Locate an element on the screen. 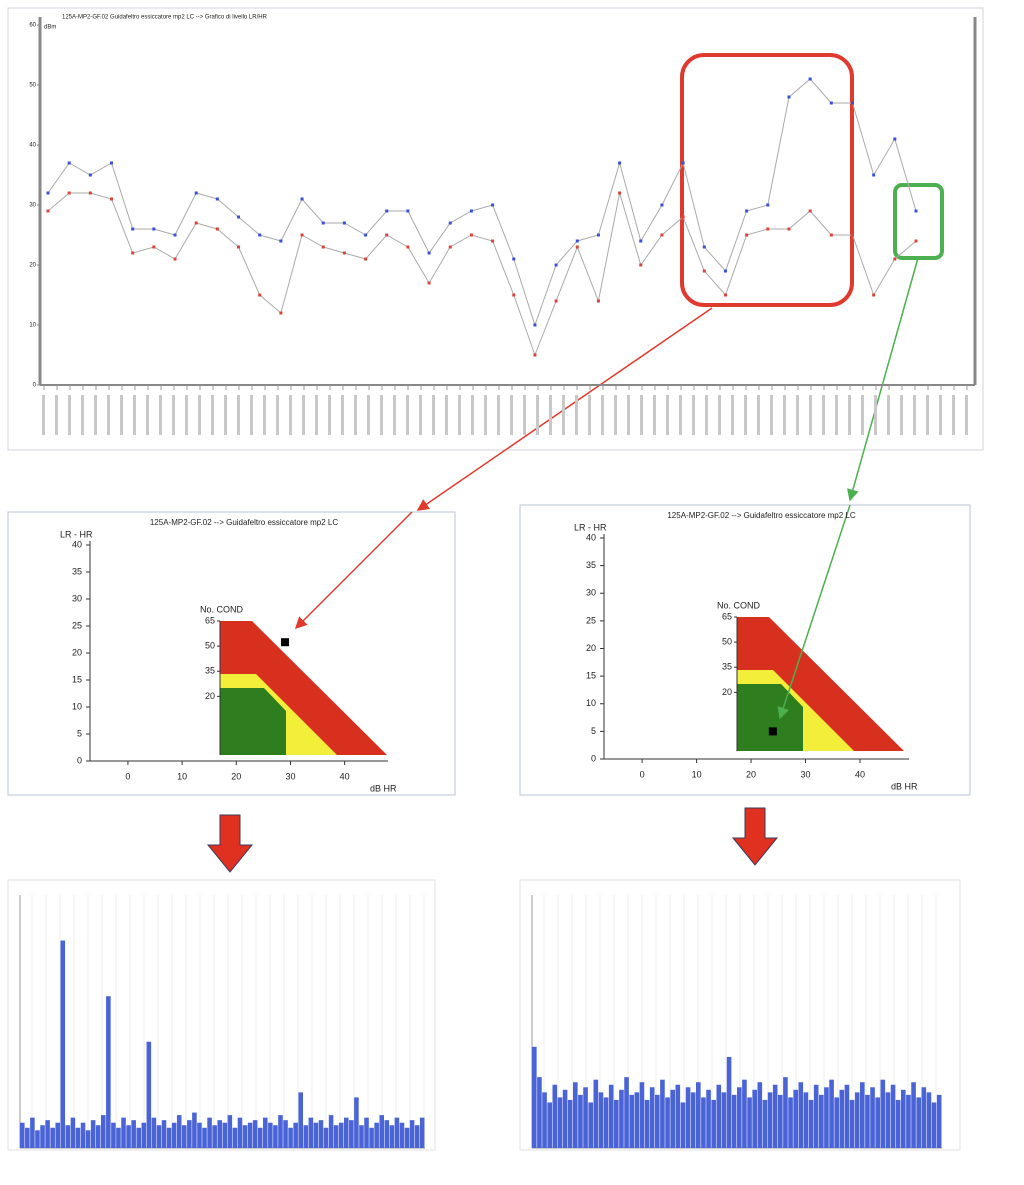 The width and height of the screenshot is (1024, 1185). y2-tick-label: 50 is located at coordinates (727, 642).